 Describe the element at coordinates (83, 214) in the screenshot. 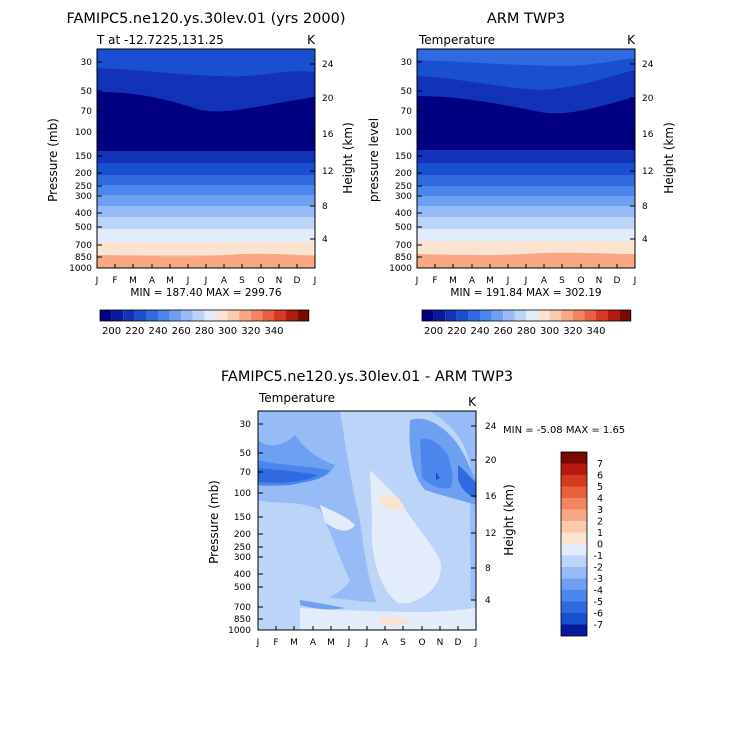

I see `pressure-tick-label: 400` at that location.